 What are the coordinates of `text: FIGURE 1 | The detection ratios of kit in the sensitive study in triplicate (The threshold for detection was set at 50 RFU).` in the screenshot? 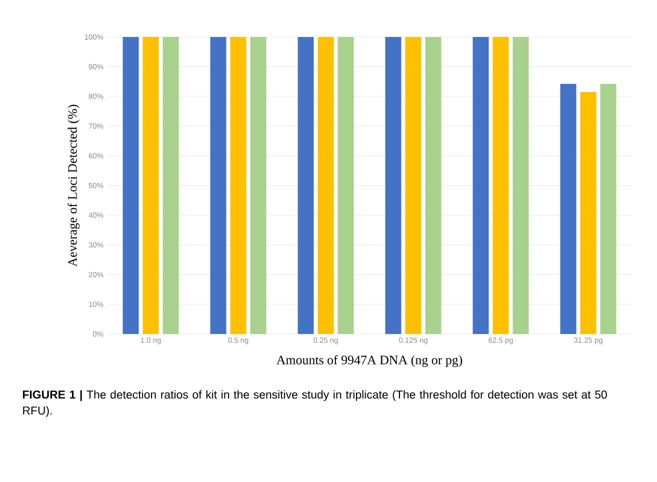 It's located at (314, 403).